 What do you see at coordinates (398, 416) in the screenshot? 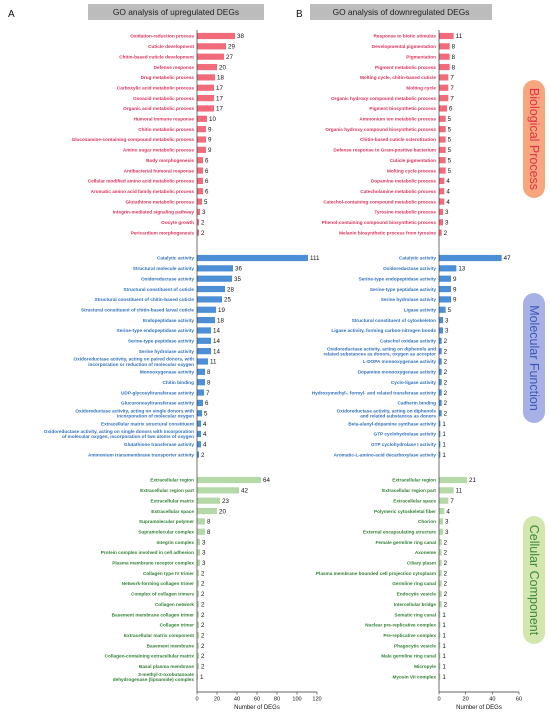
I see `bar-label-line: and related substances as donors` at bounding box center [398, 416].